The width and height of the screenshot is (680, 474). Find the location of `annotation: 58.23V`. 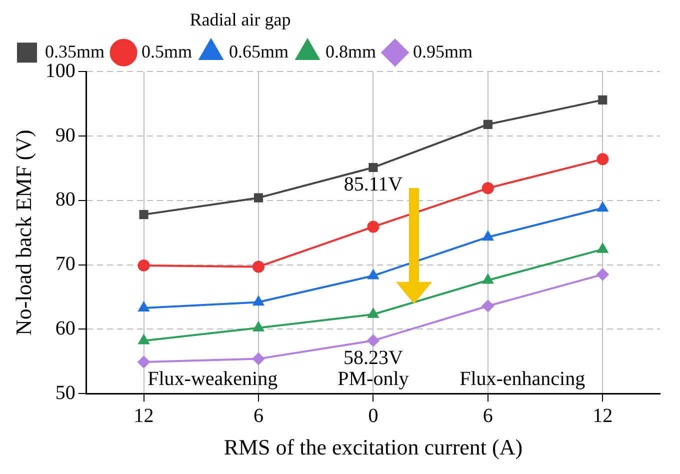

annotation: 58.23V is located at coordinates (373, 357).